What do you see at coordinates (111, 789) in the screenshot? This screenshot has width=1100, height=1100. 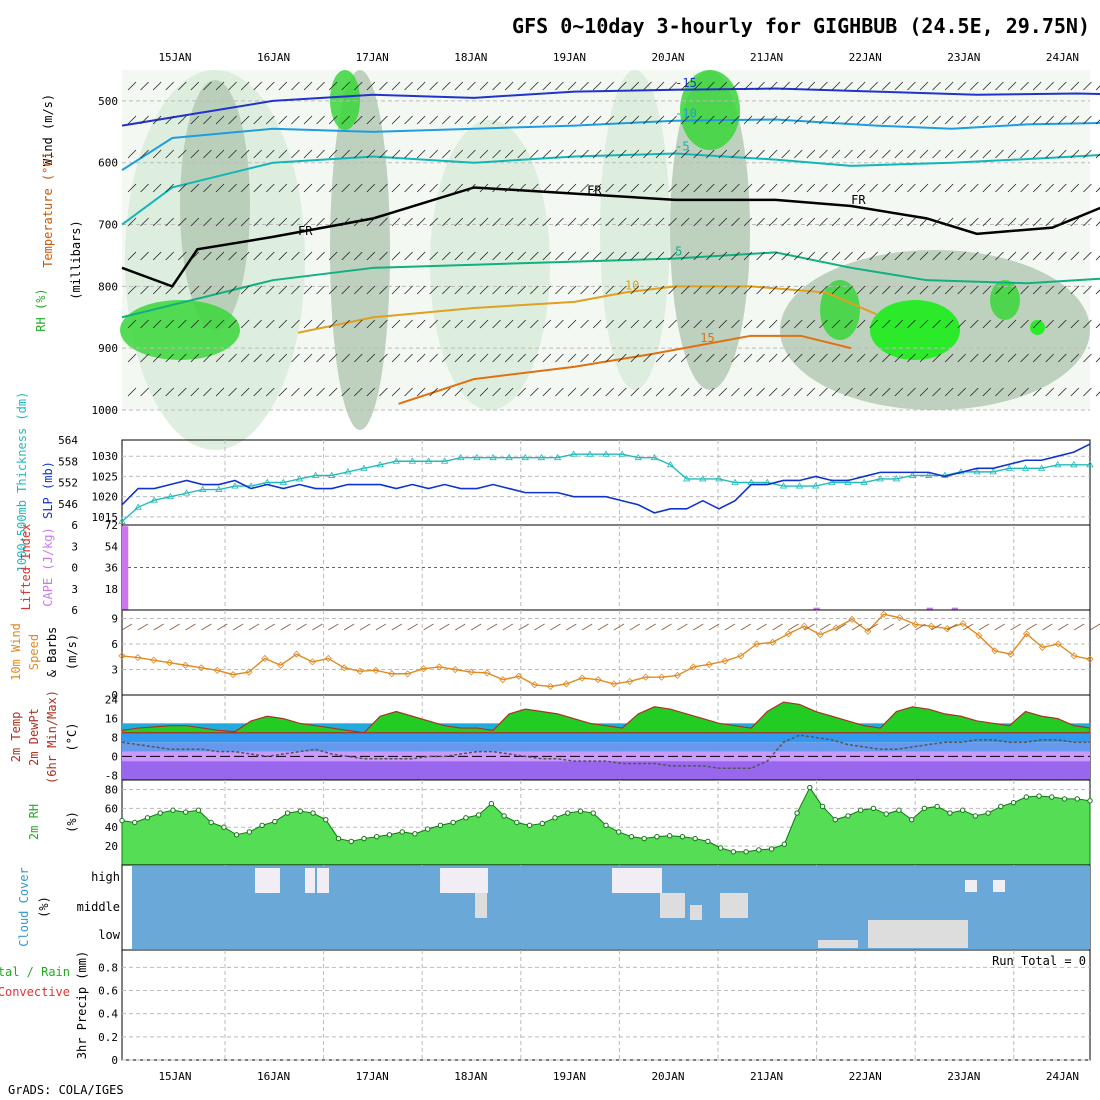 I see `rh-tick: 80` at bounding box center [111, 789].